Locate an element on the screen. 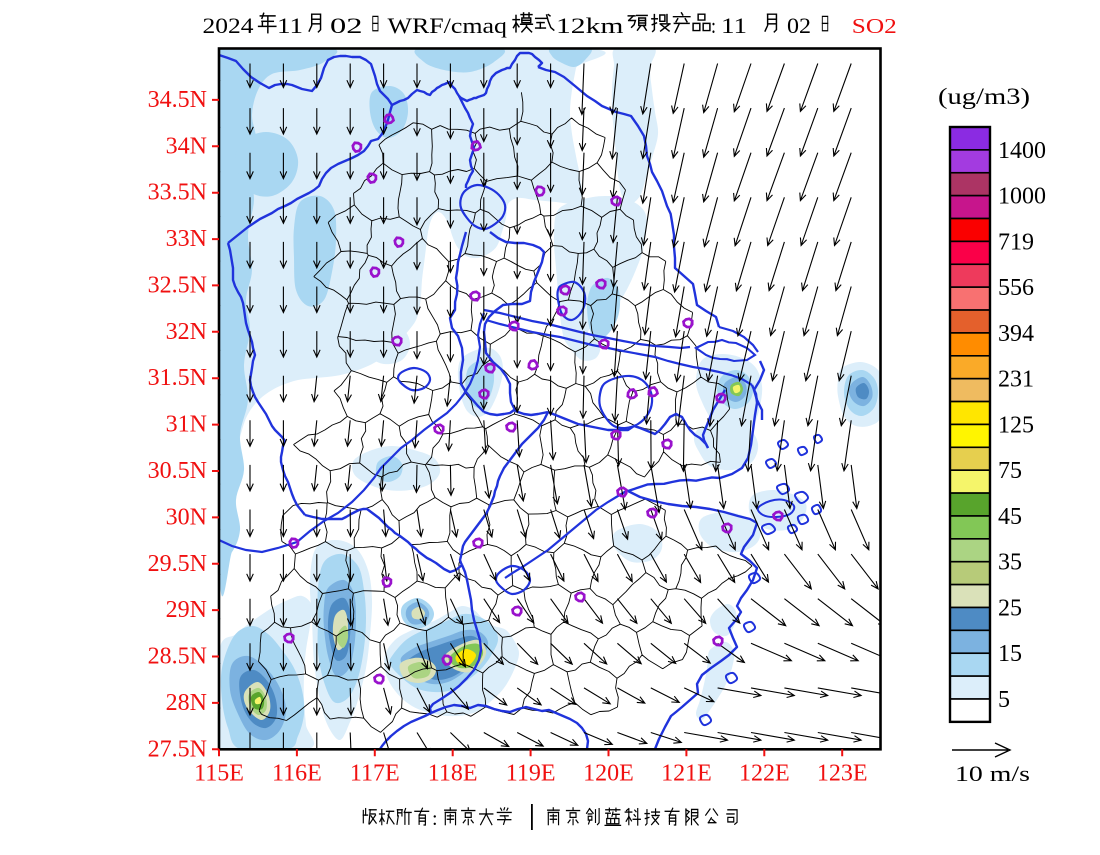 This screenshot has height=855, width=1100. svg-text: 5 is located at coordinates (1004, 700).